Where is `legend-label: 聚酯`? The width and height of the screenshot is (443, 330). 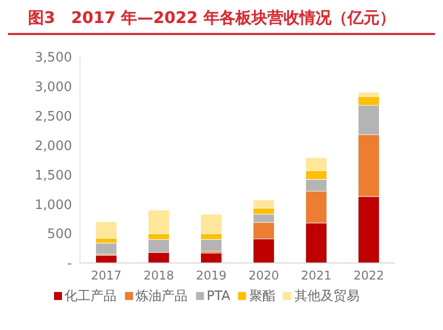
legend-label: 聚酯 is located at coordinates (262, 296).